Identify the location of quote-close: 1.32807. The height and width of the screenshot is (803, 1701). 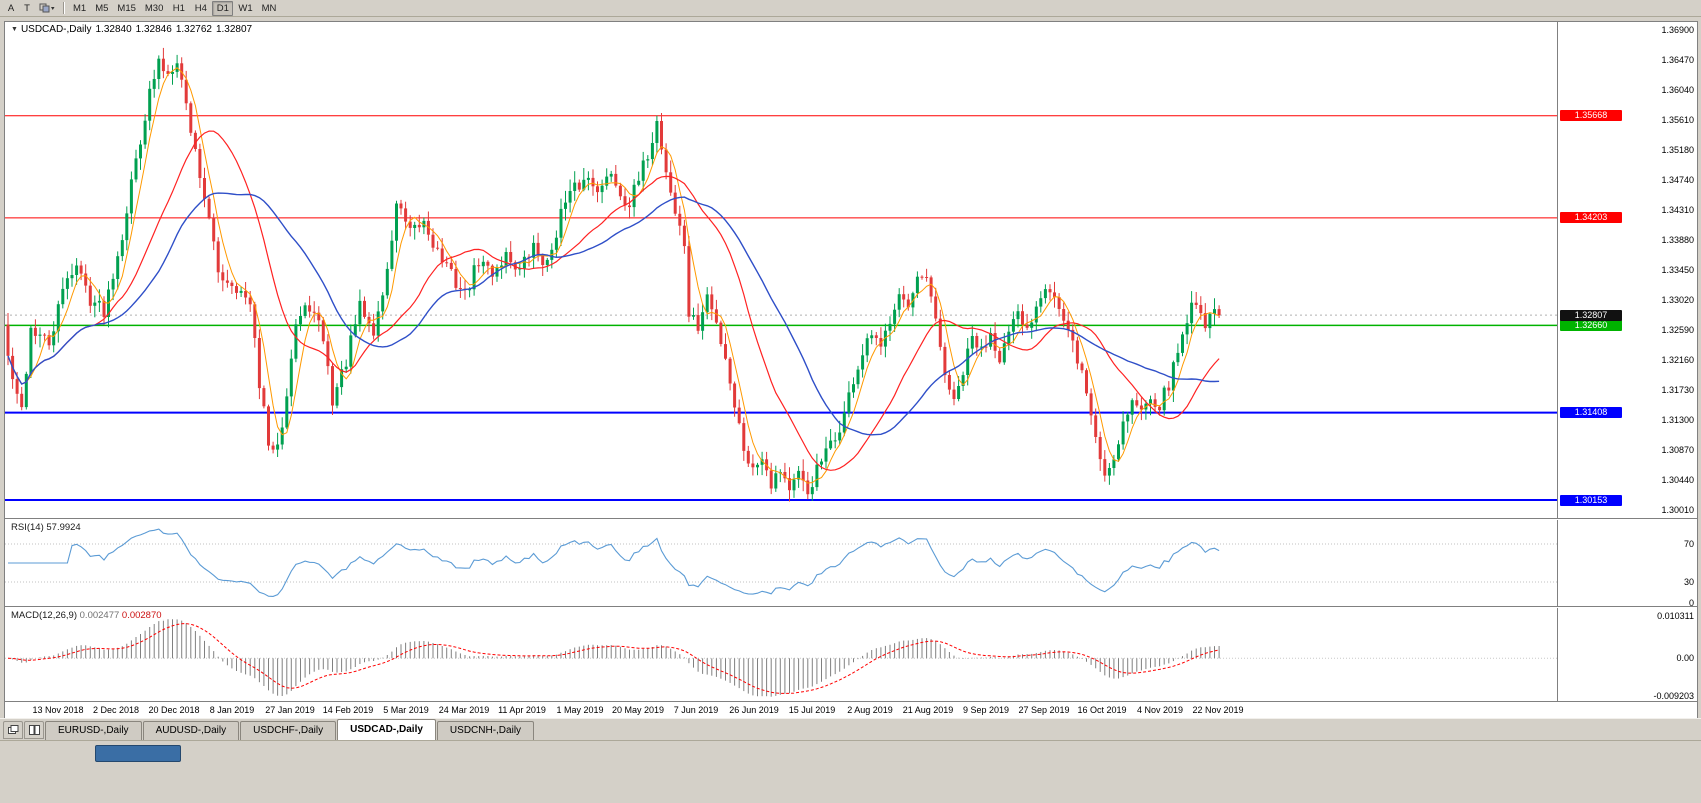
(234, 29).